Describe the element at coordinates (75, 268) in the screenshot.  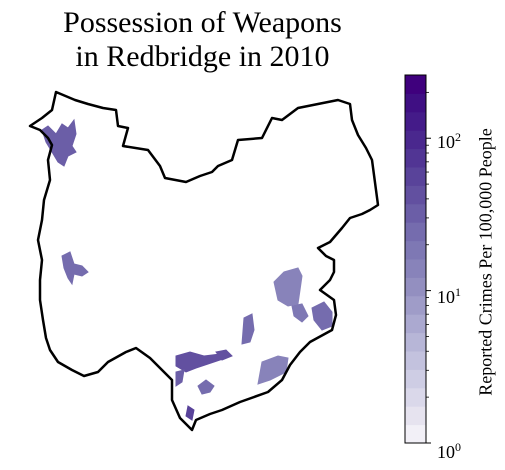
I see `area-west` at that location.